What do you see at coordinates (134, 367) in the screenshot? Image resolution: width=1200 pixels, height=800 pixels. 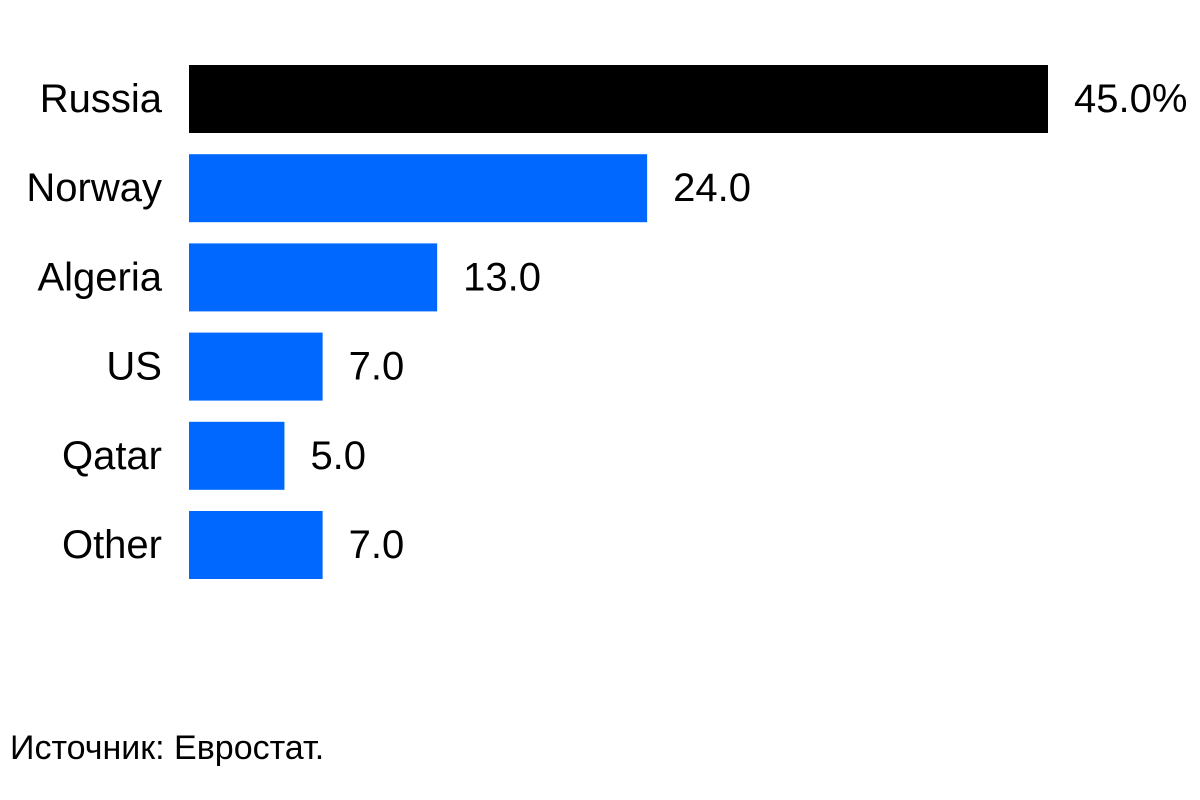 I see `category-label-us: US` at bounding box center [134, 367].